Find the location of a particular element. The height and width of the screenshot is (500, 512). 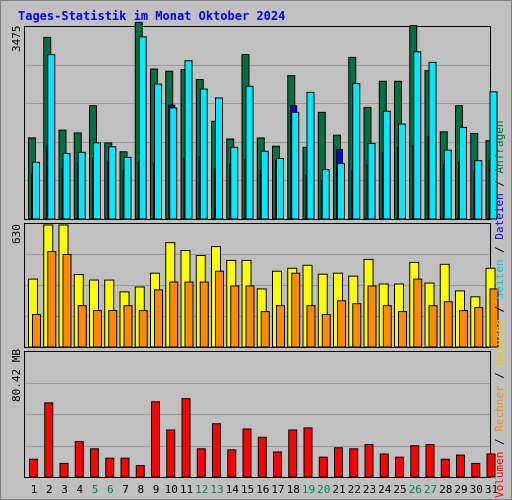

x-tick-label: 27 is located at coordinates (430, 489).